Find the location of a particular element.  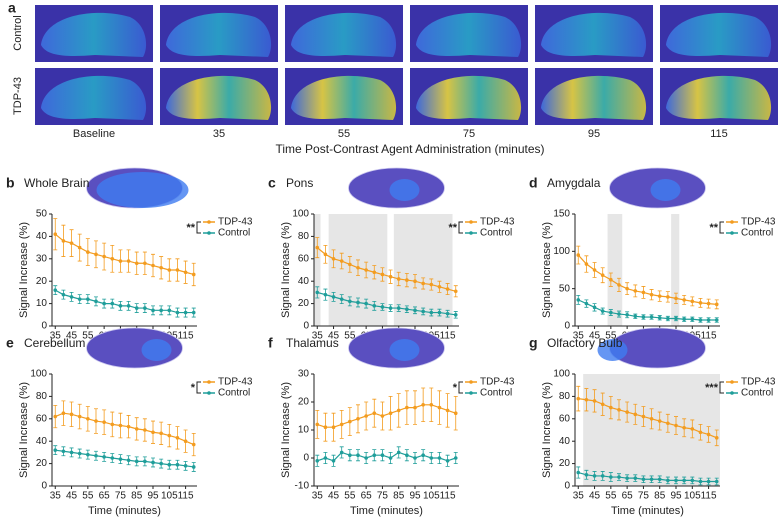

panel-letter: d is located at coordinates (533, 183).